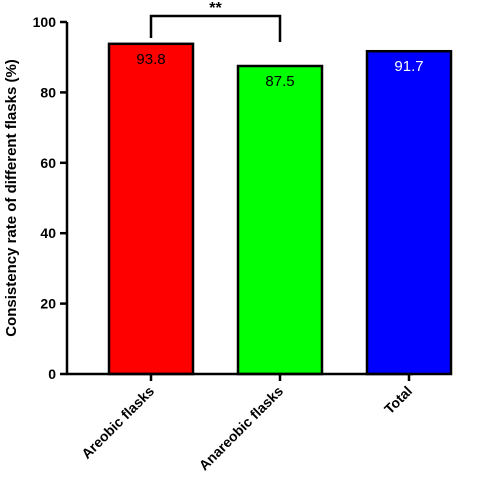 The height and width of the screenshot is (488, 500). What do you see at coordinates (51, 198) in the screenshot?
I see `y-axis: 0 20 40 60 80 100` at bounding box center [51, 198].